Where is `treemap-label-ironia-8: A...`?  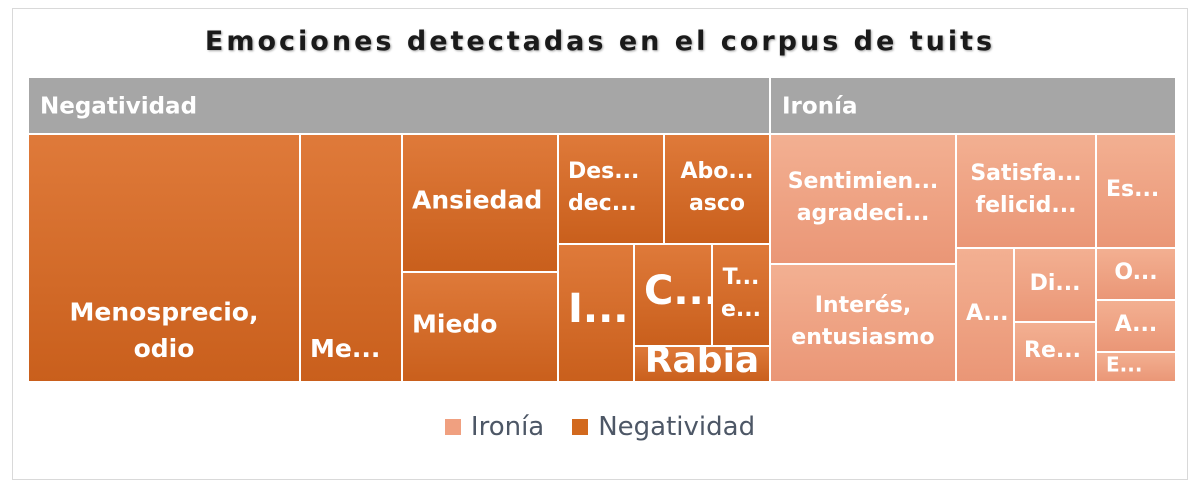
treemap-label-ironia-8: A... is located at coordinates (1136, 324).